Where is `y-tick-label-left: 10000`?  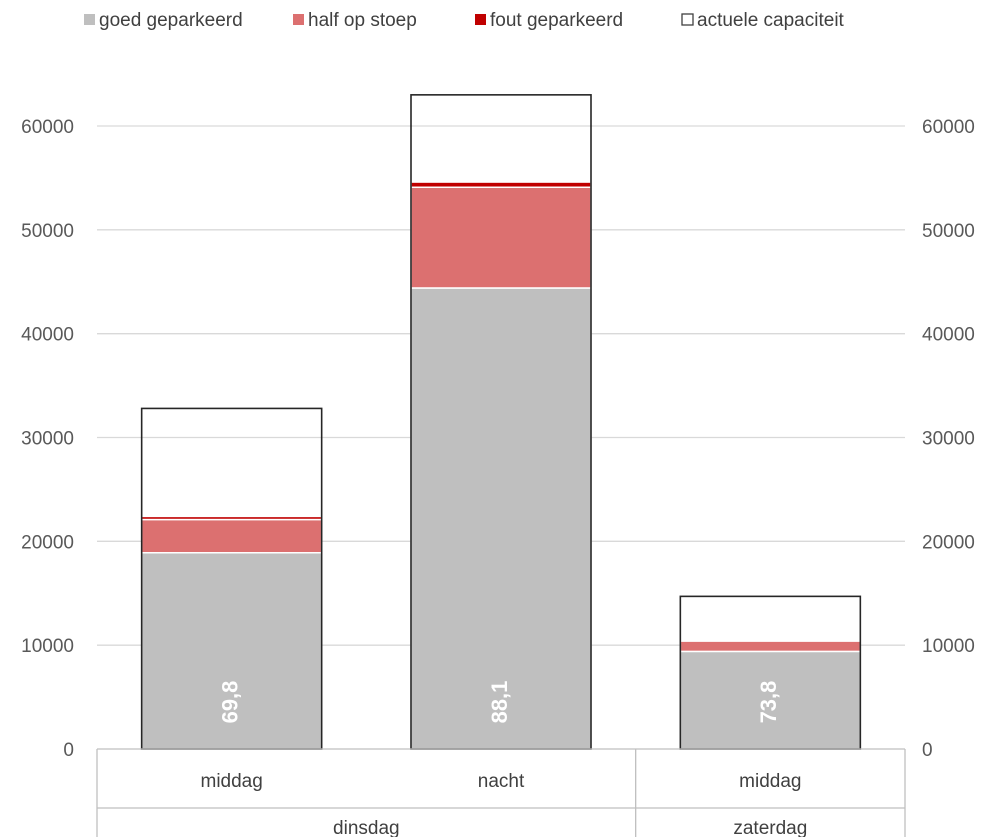
y-tick-label-left: 10000 is located at coordinates (47, 646).